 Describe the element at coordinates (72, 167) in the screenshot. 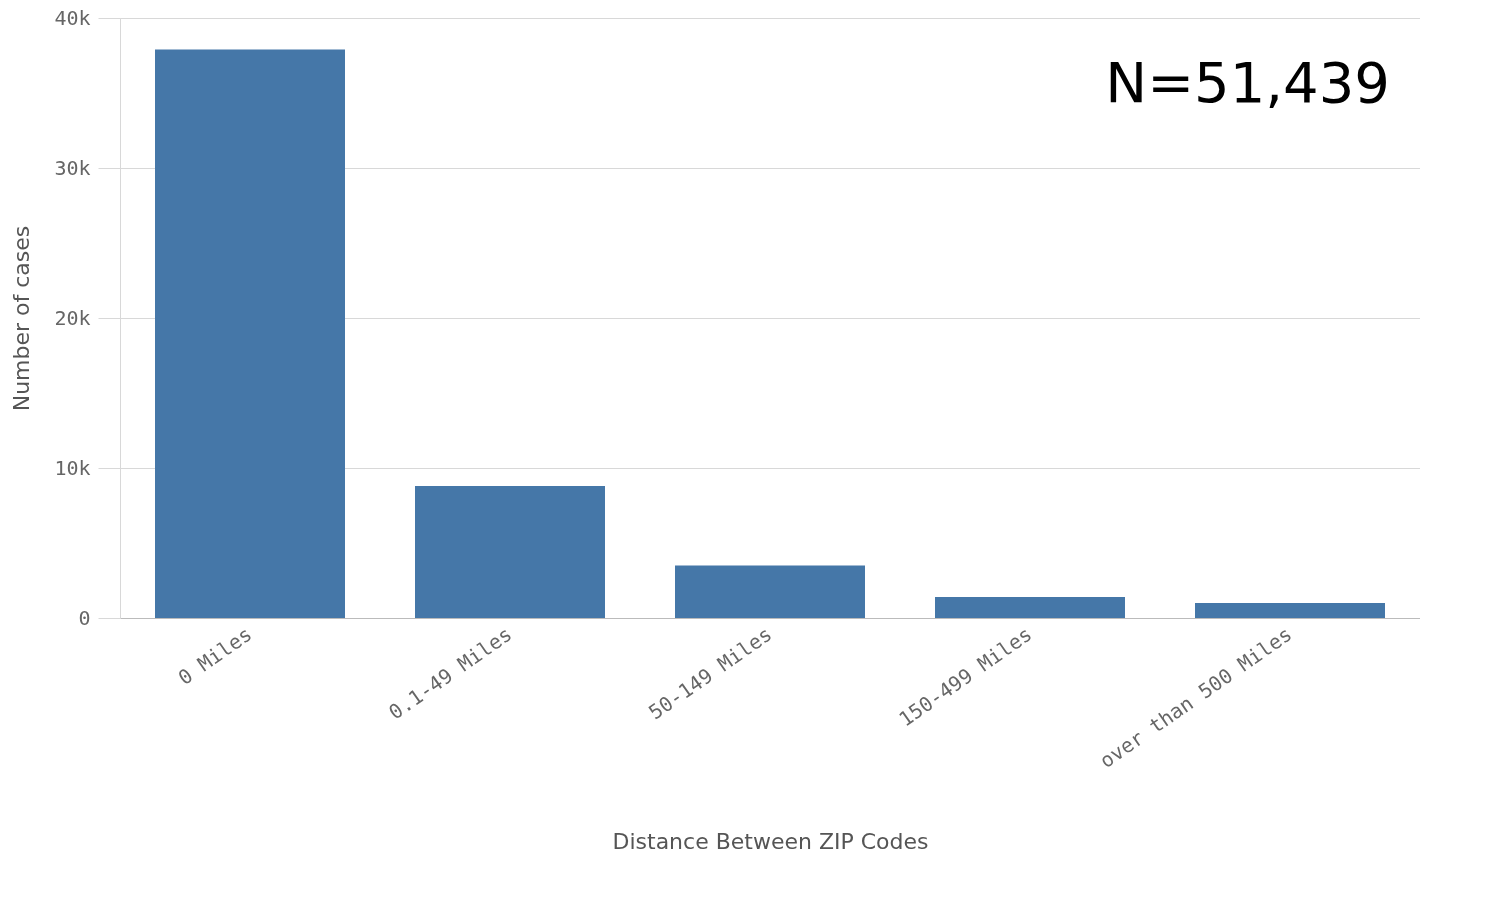

I see `y-tick-label: 30k` at that location.